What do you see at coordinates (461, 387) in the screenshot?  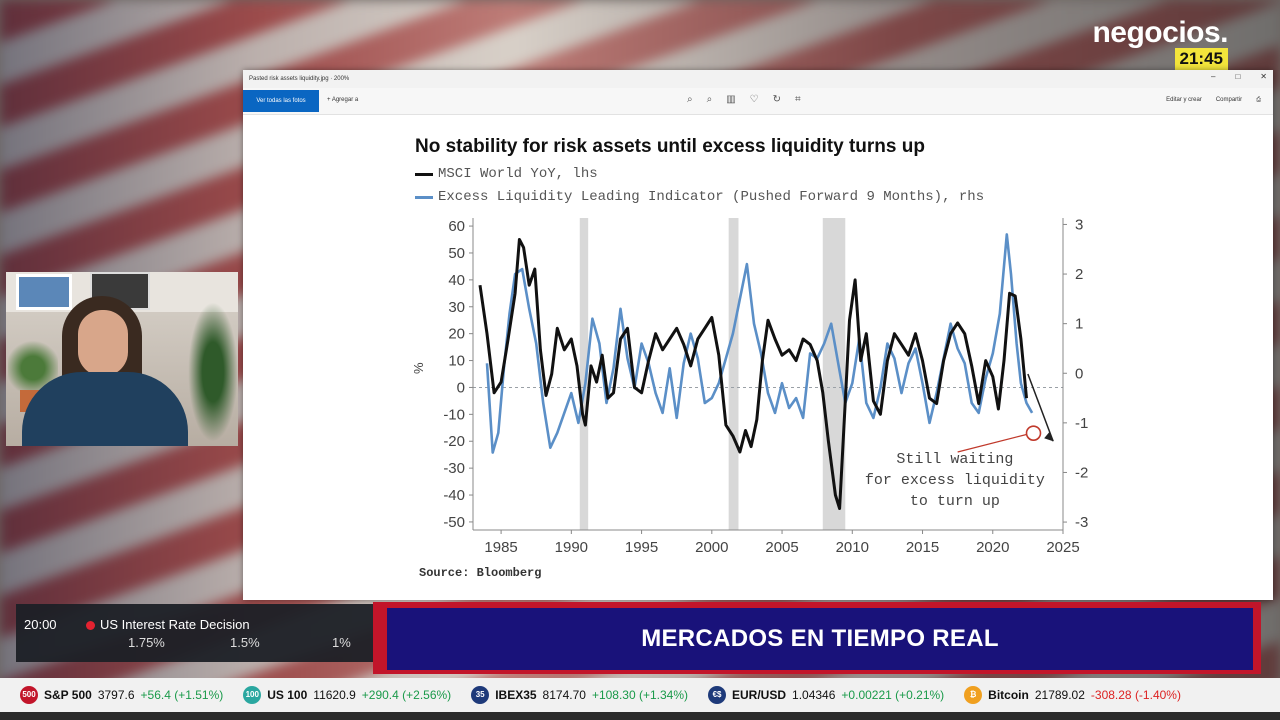 I see `y-tick-label: 0` at bounding box center [461, 387].